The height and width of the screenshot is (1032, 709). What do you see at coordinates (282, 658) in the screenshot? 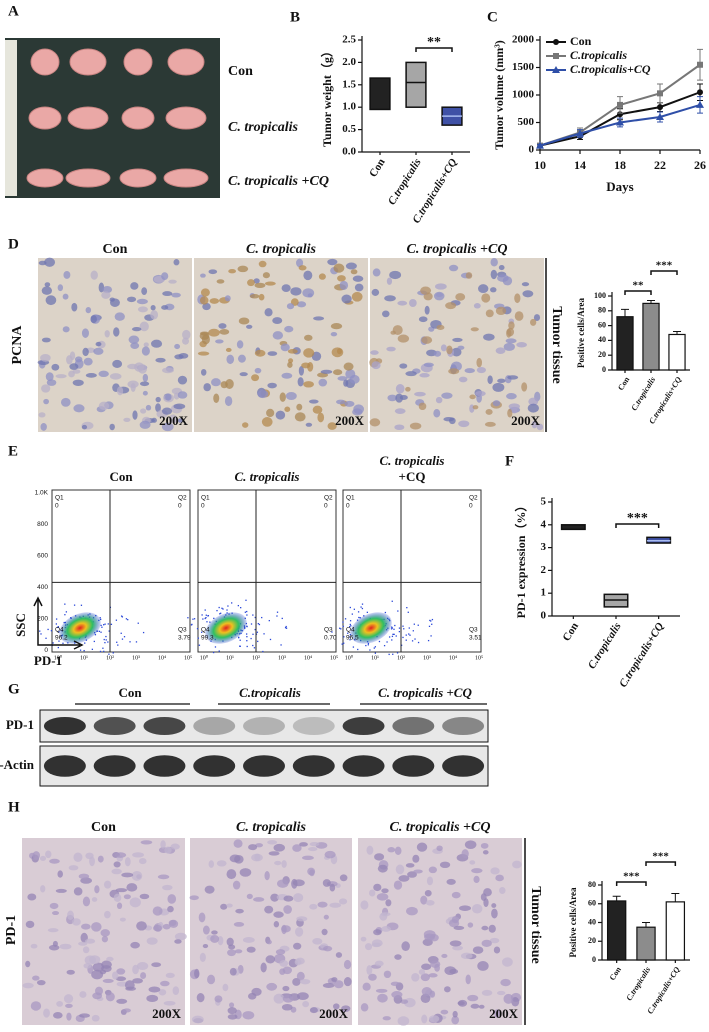
I see `flow-x-tick: 10³` at bounding box center [282, 658].